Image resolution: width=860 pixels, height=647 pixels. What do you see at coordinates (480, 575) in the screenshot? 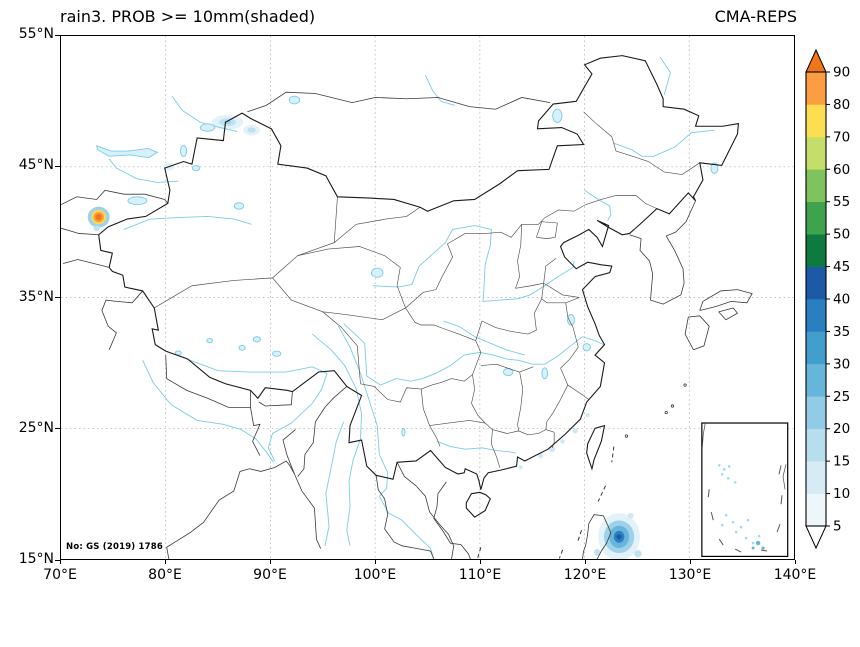
I see `x-tick-label: 110°E` at bounding box center [480, 575].